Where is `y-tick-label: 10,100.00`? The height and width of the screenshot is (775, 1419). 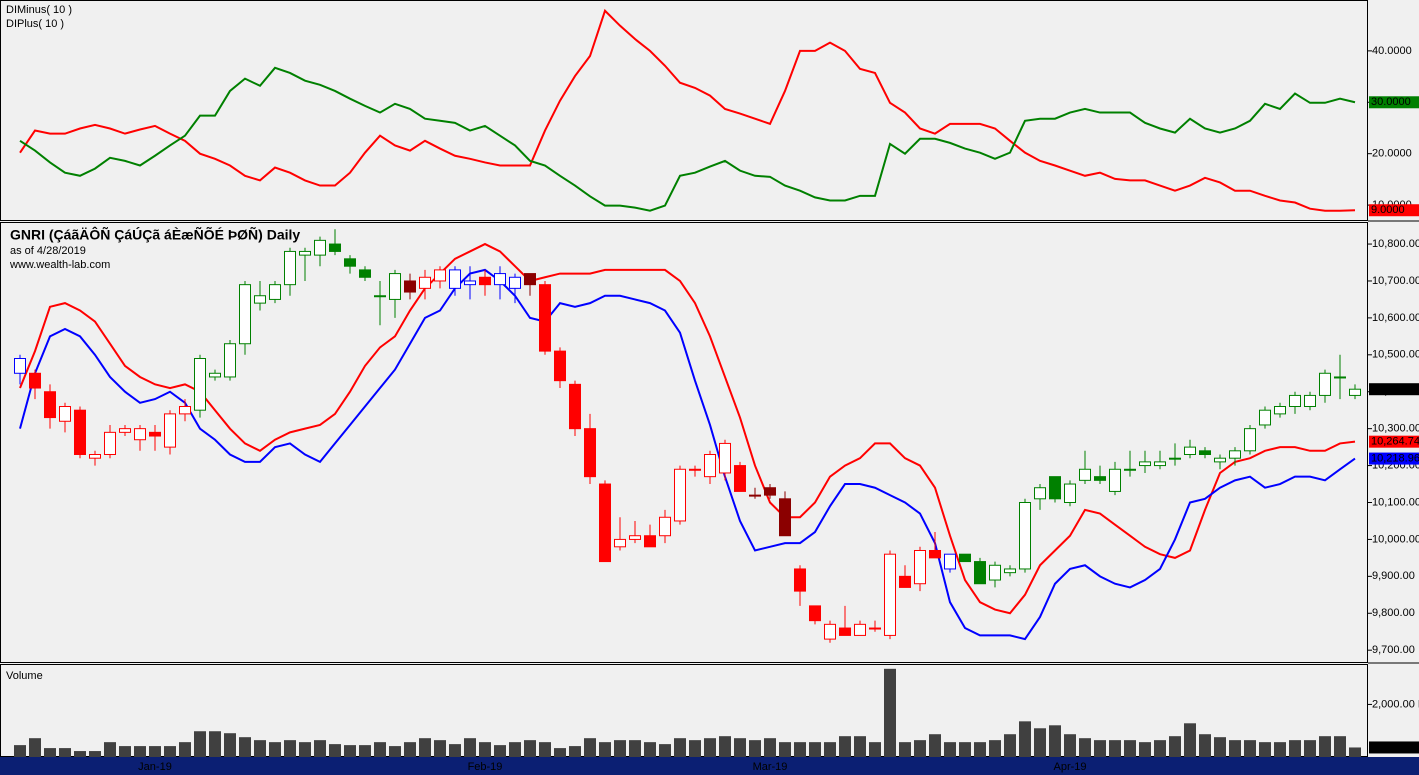
y-tick-label: 10,100.00 is located at coordinates (1395, 502).